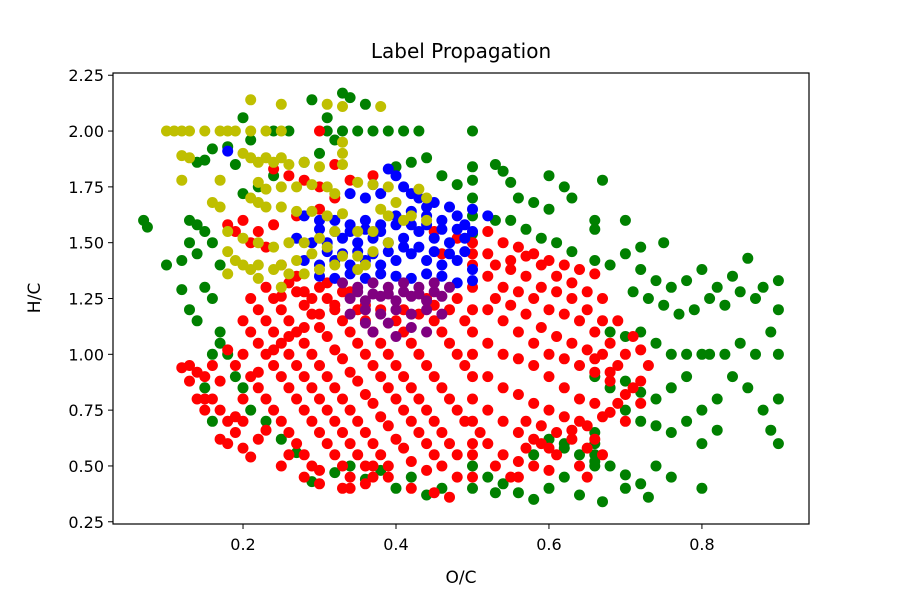 The height and width of the screenshot is (600, 900). Describe the element at coordinates (461, 51) in the screenshot. I see `chart-title: Label Propagation` at that location.